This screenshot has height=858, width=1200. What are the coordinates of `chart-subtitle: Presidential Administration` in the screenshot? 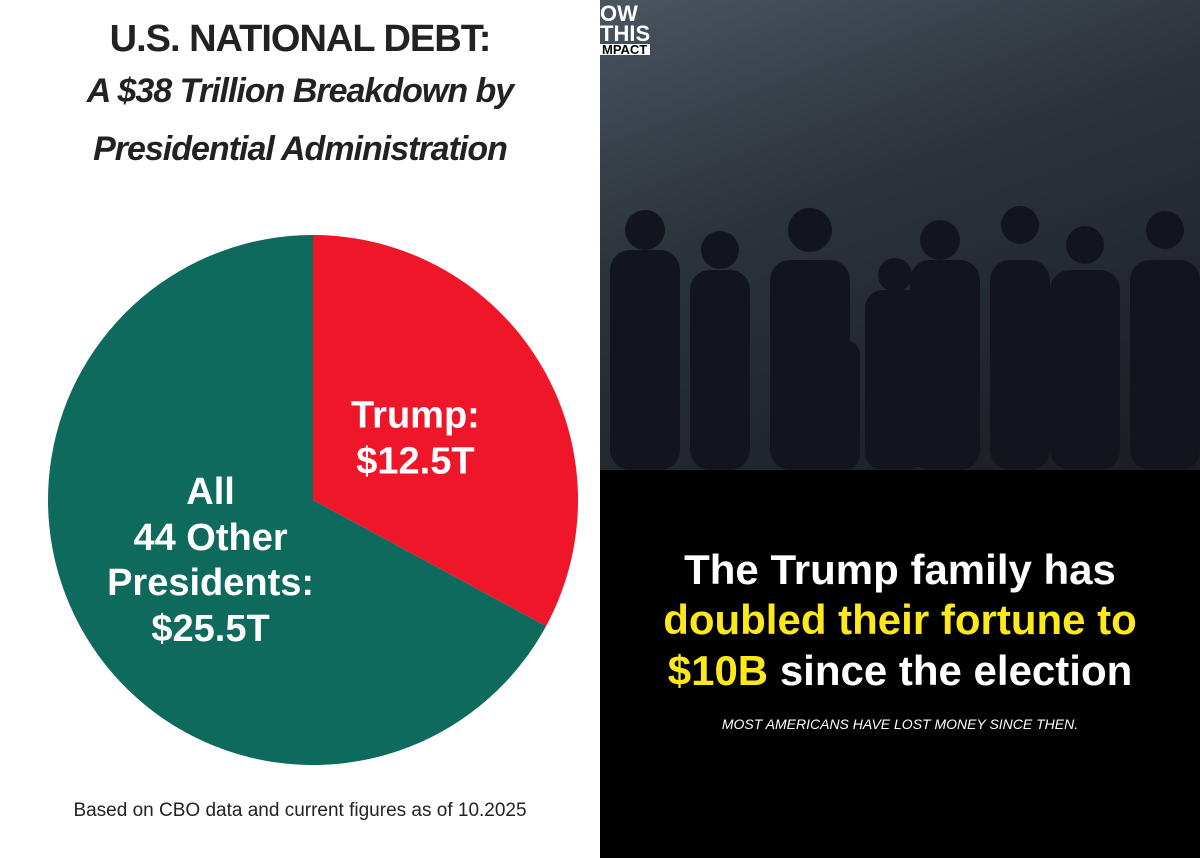 It's located at (300, 149).